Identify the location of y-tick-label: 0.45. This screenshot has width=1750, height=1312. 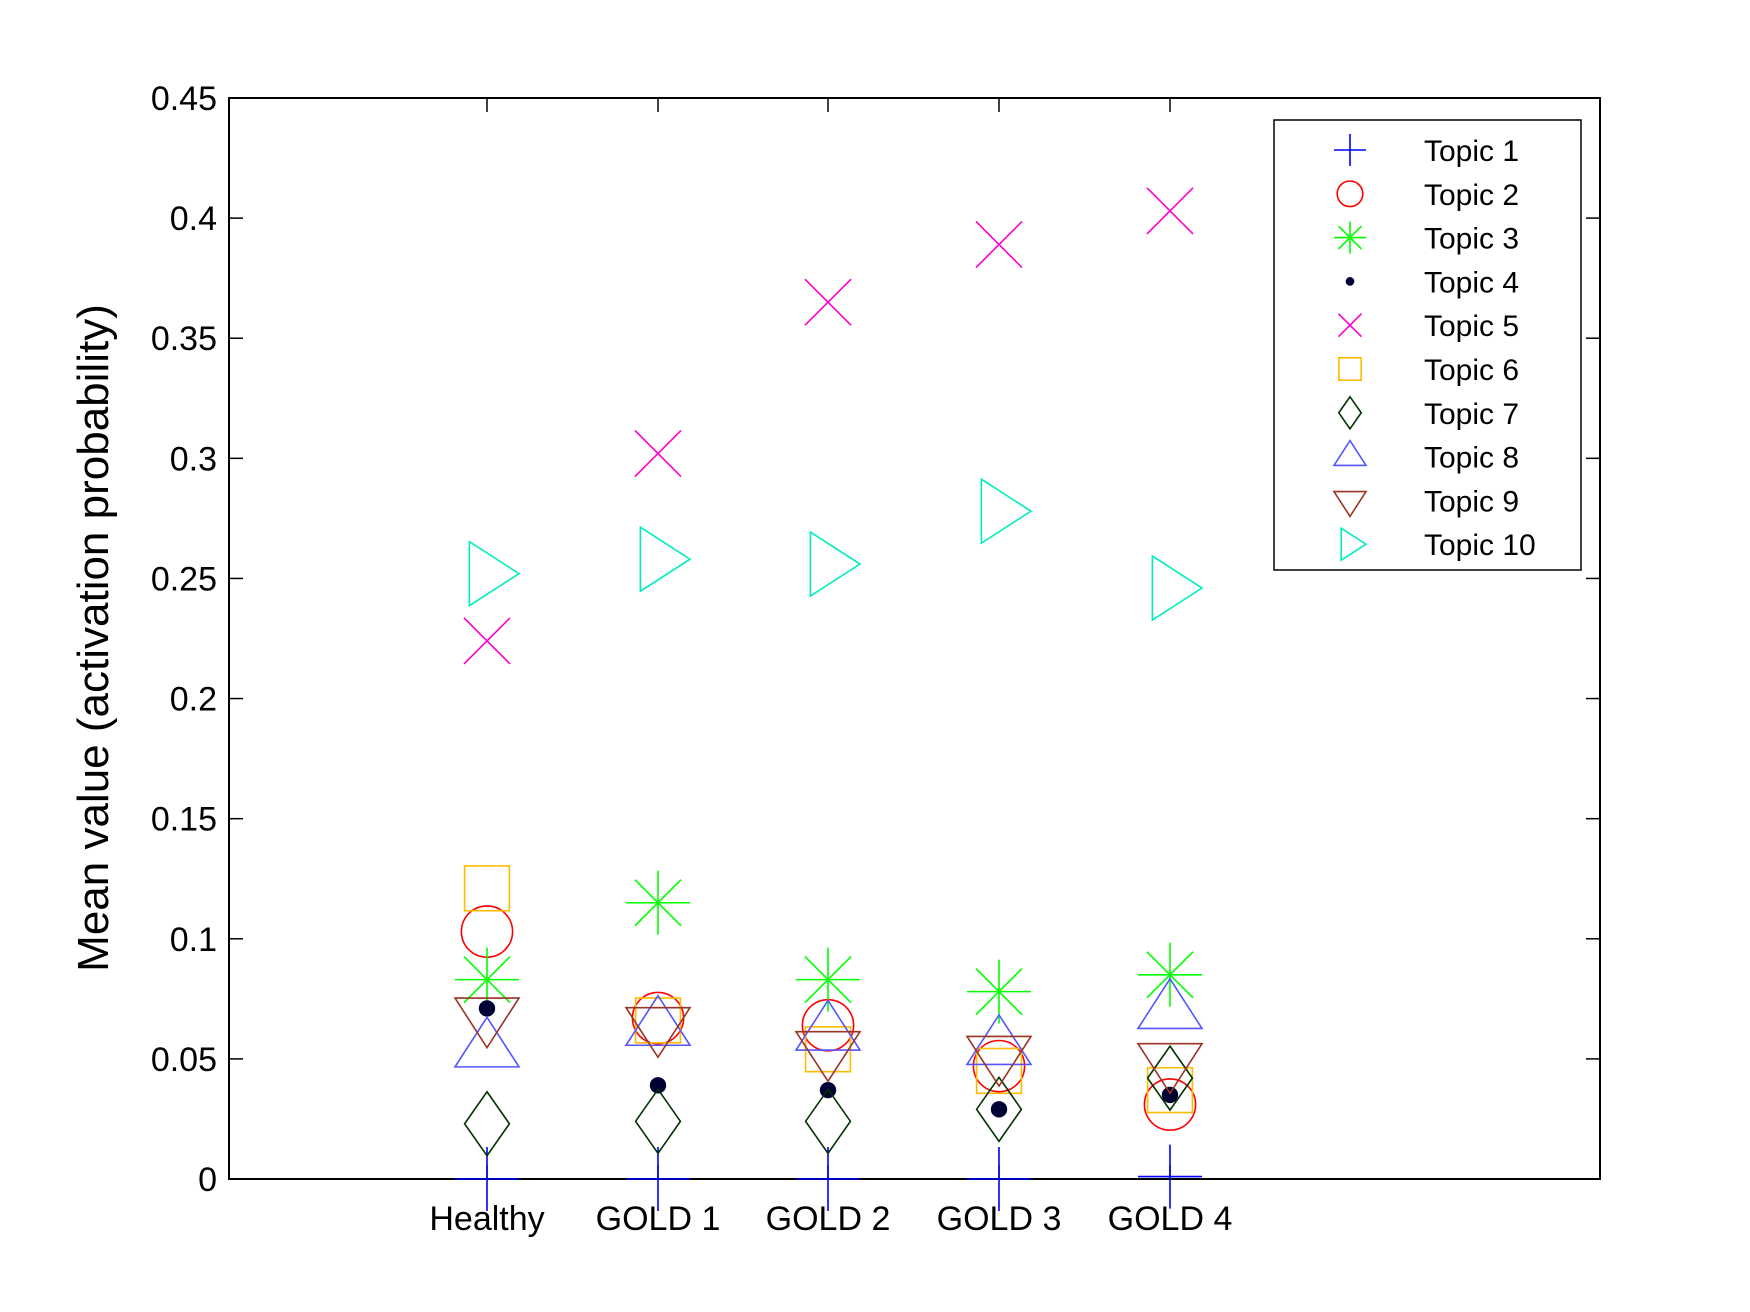
(184, 99).